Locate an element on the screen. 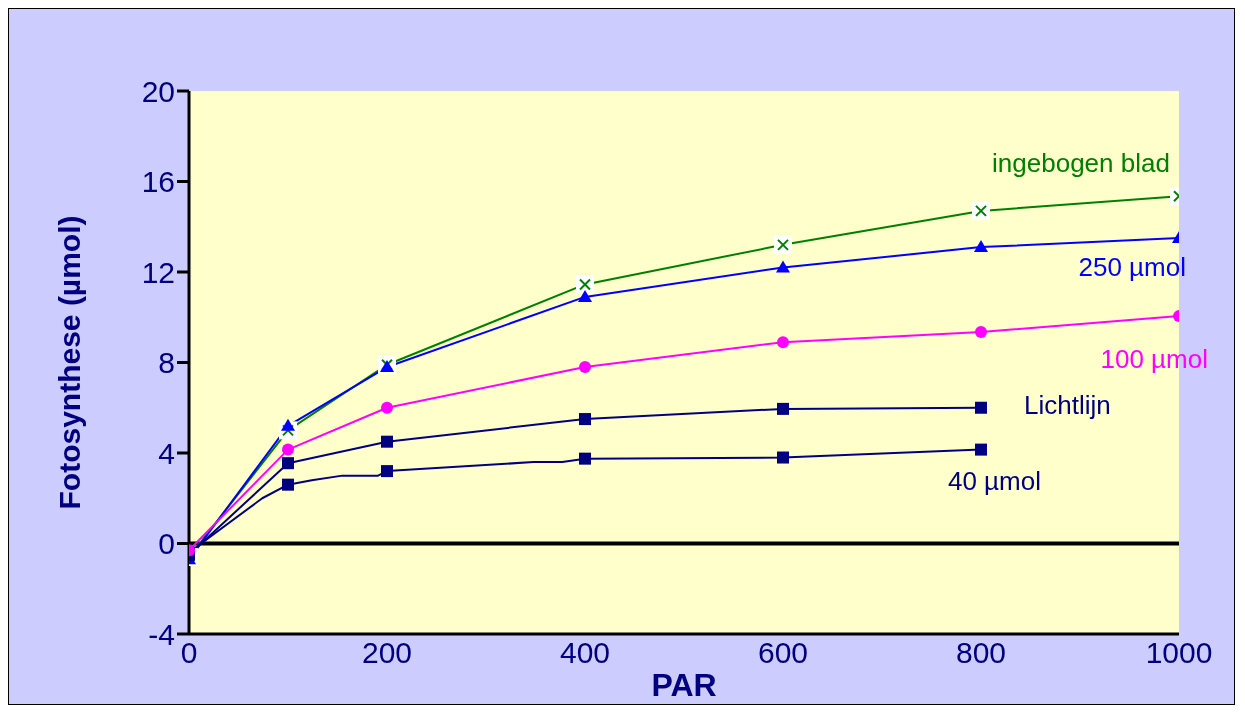 The height and width of the screenshot is (713, 1245). x-tick-label: 0 is located at coordinates (189, 653).